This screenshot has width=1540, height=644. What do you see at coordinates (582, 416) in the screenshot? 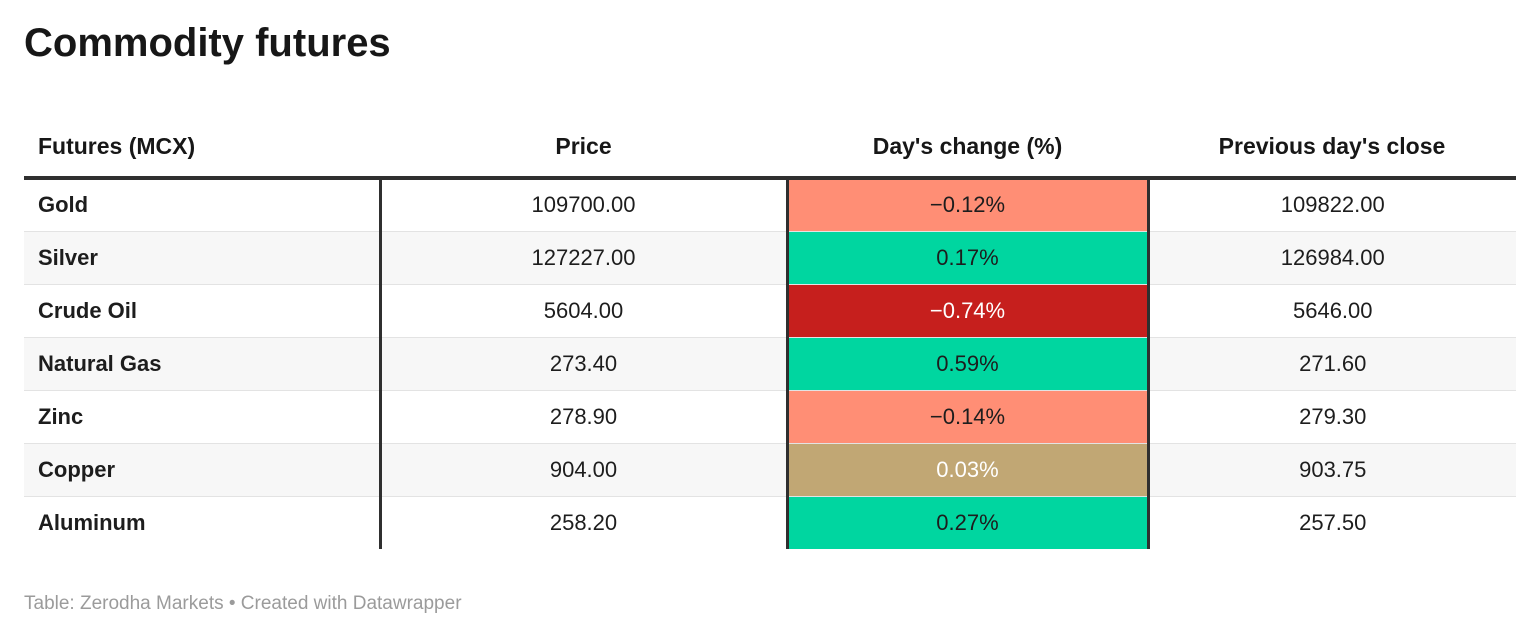
I see `cell-price: 278.90` at bounding box center [582, 416].